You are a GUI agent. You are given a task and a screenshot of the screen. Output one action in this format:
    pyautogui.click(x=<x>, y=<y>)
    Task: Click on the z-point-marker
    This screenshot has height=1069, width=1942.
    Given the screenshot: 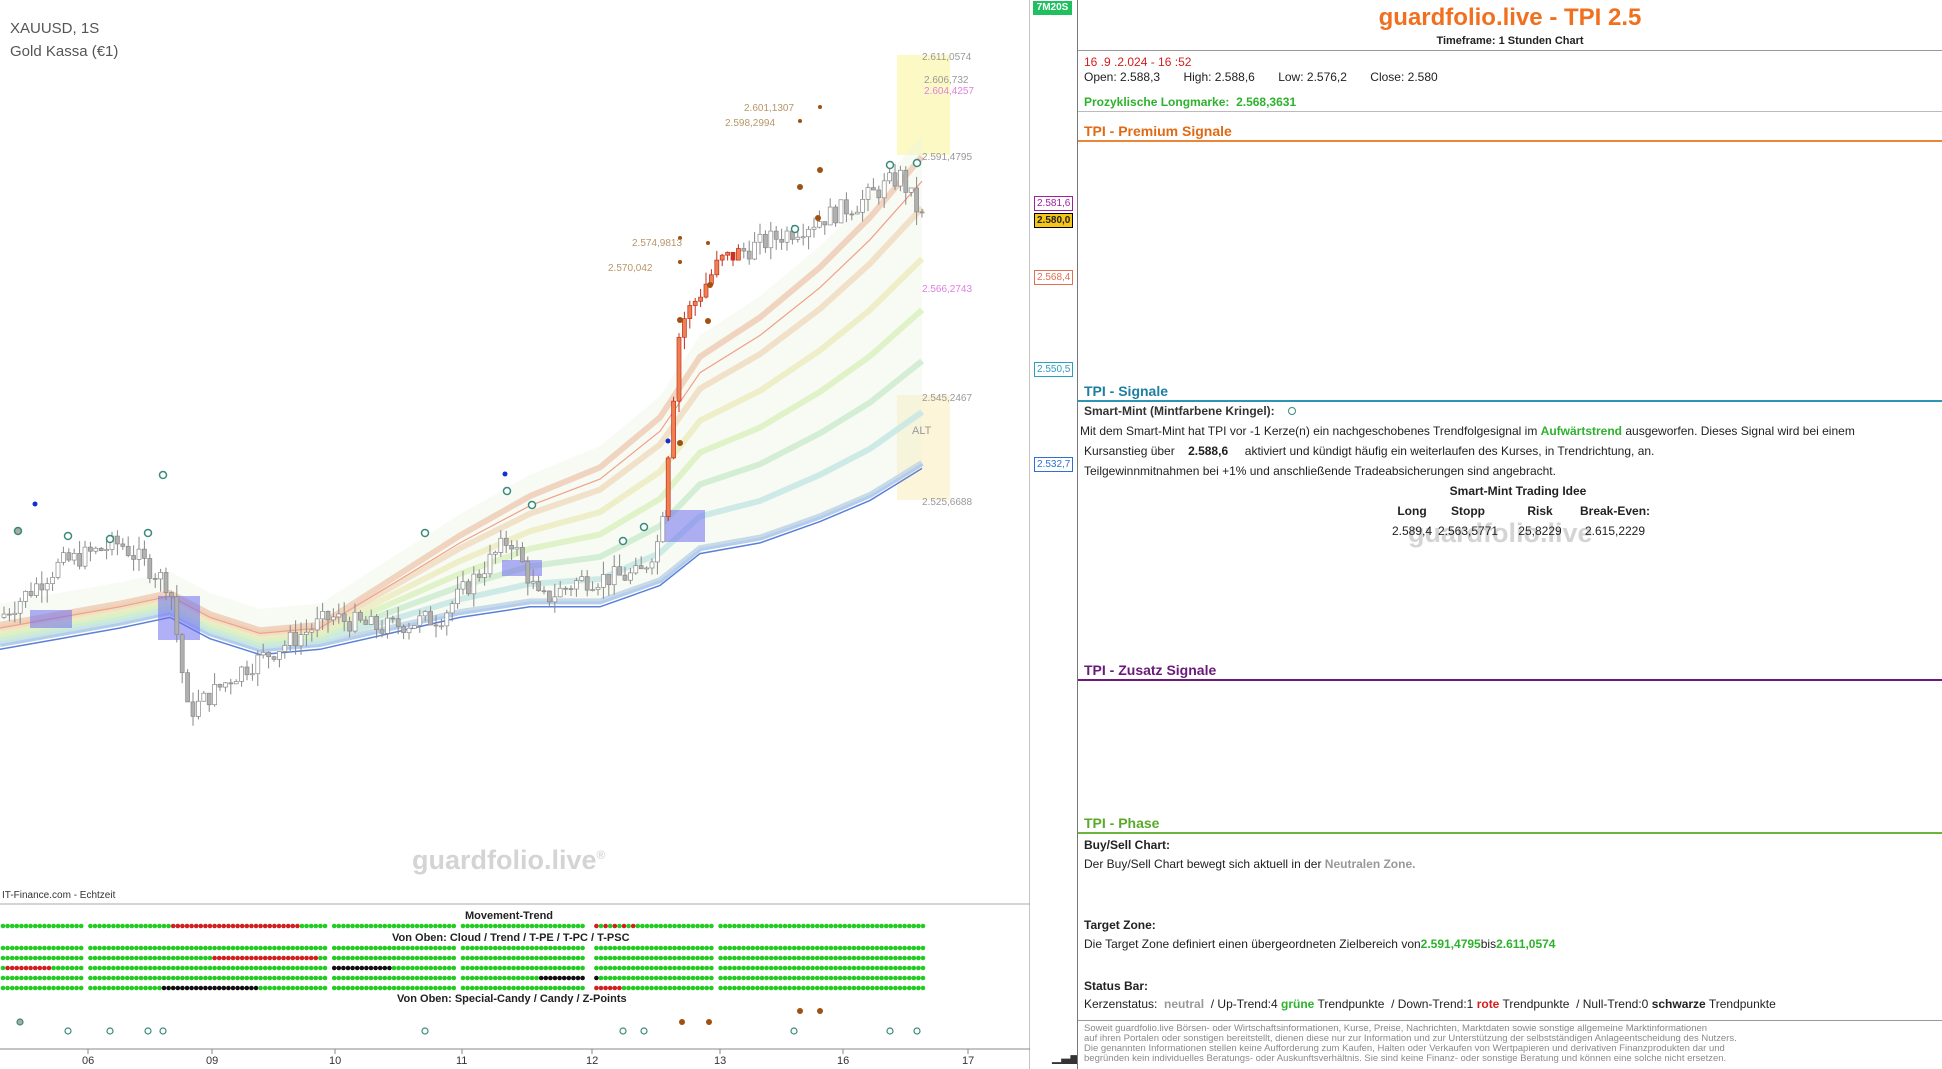 What is the action you would take?
    pyautogui.click(x=800, y=187)
    